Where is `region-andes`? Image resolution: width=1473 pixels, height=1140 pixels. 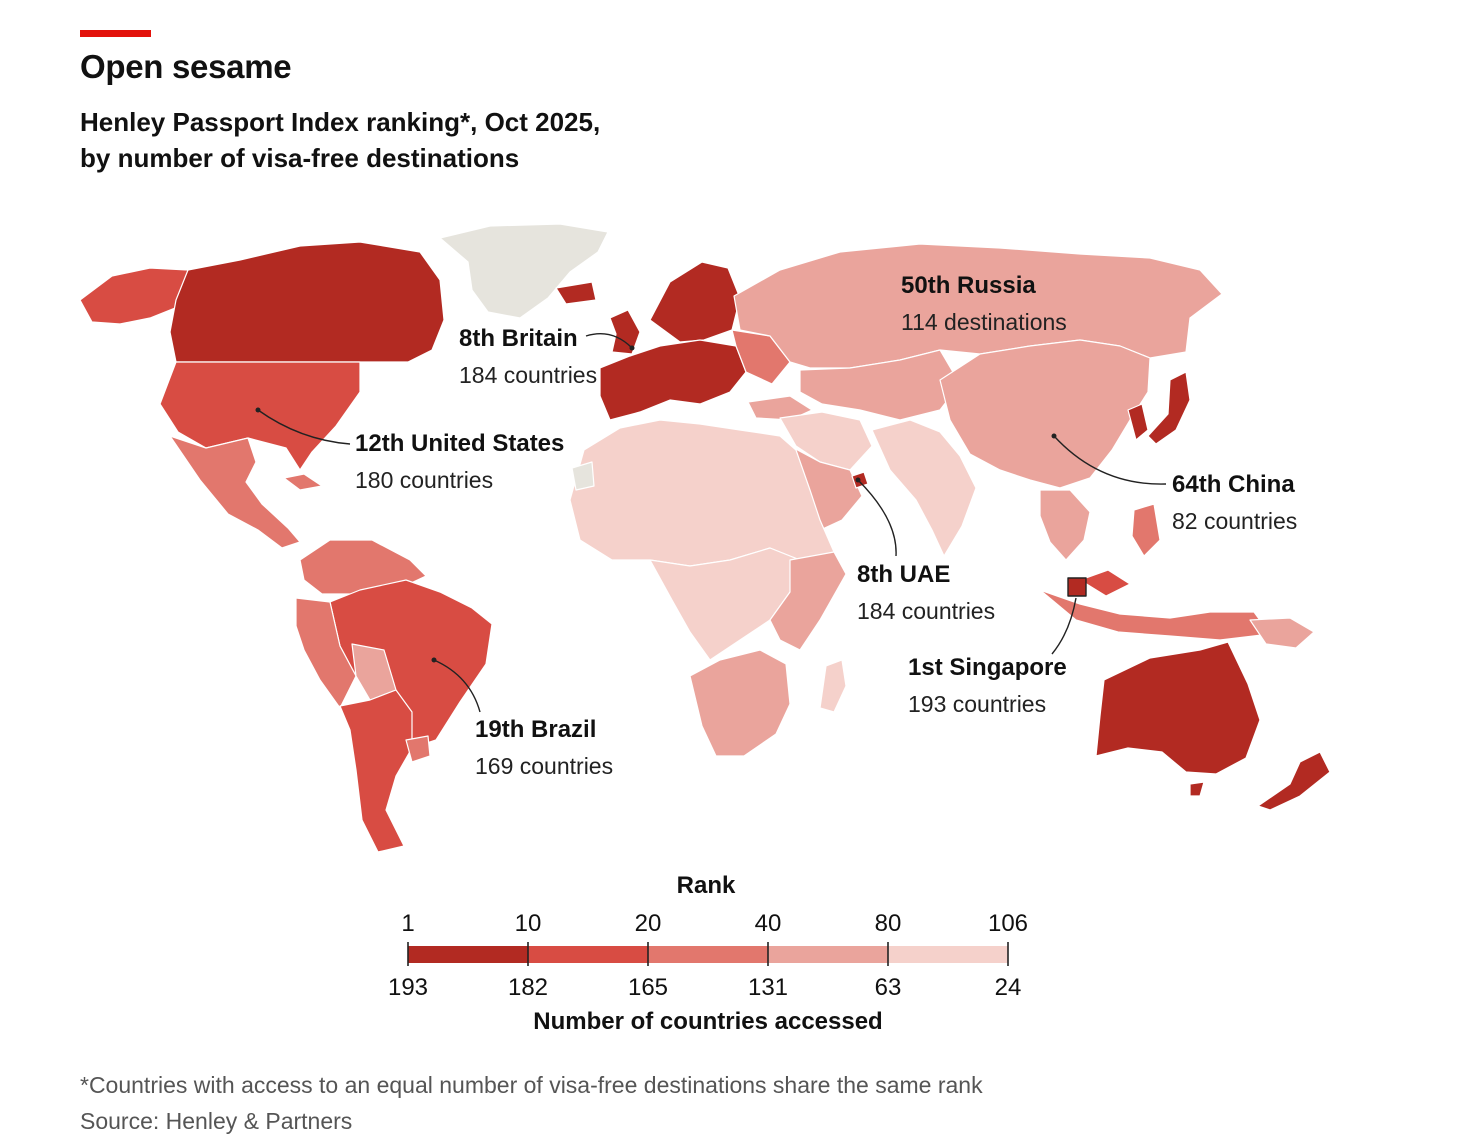
region-andes is located at coordinates (326, 653).